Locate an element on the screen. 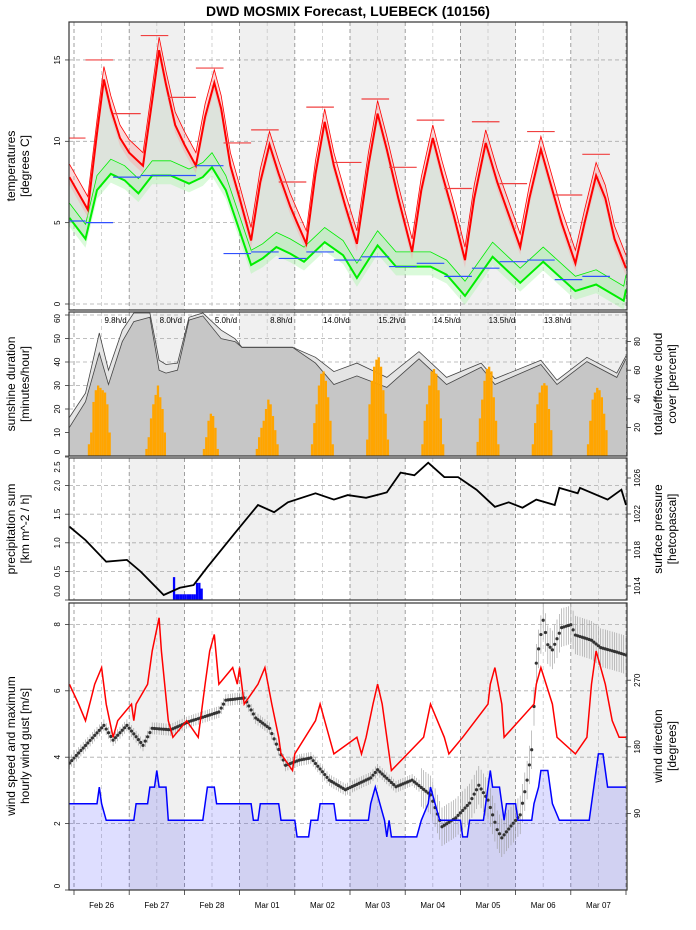 The height and width of the screenshot is (930, 696). sunshine-tick-label: 10 is located at coordinates (57, 432).